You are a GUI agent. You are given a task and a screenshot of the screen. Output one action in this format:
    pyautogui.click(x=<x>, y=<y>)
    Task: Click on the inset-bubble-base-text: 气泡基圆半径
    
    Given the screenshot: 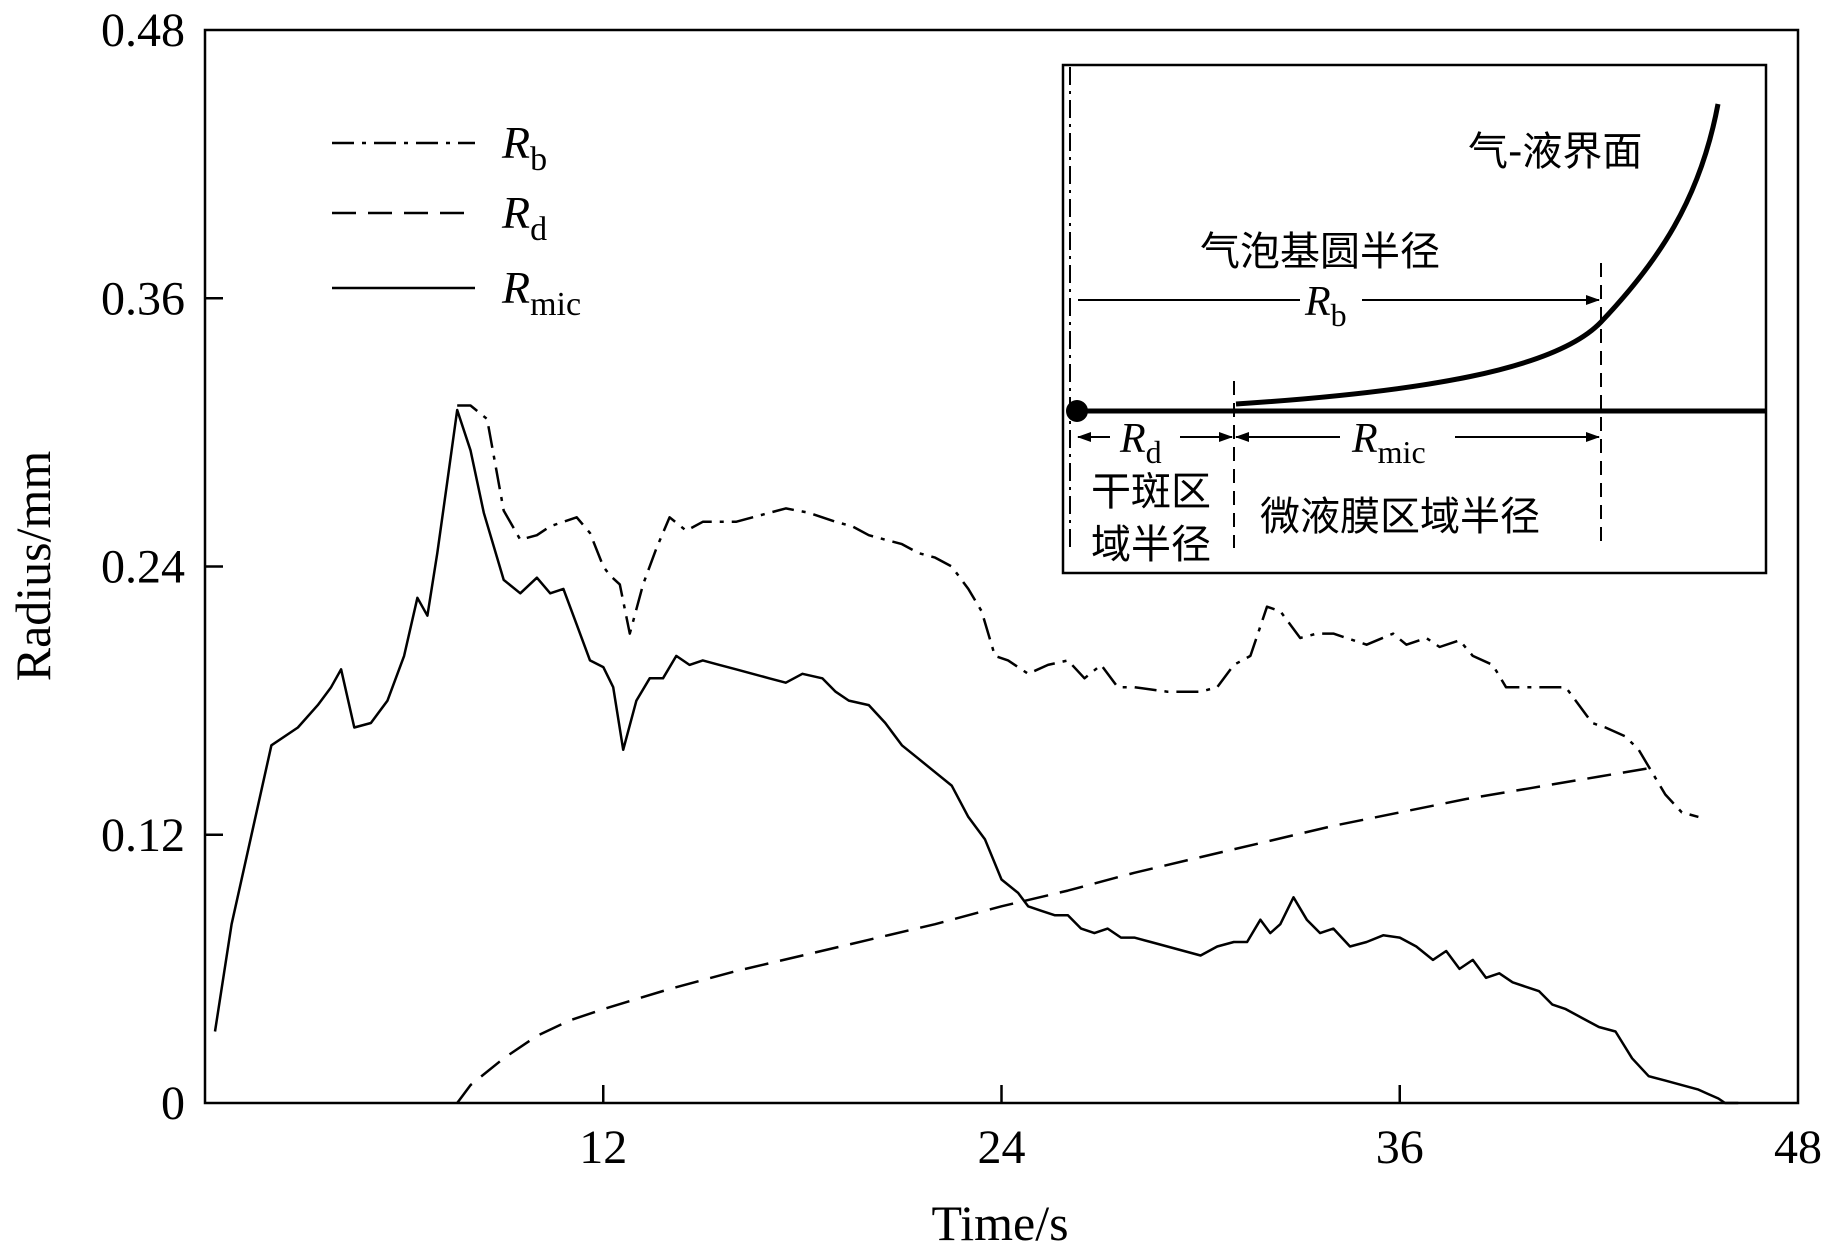 What is the action you would take?
    pyautogui.click(x=1320, y=252)
    